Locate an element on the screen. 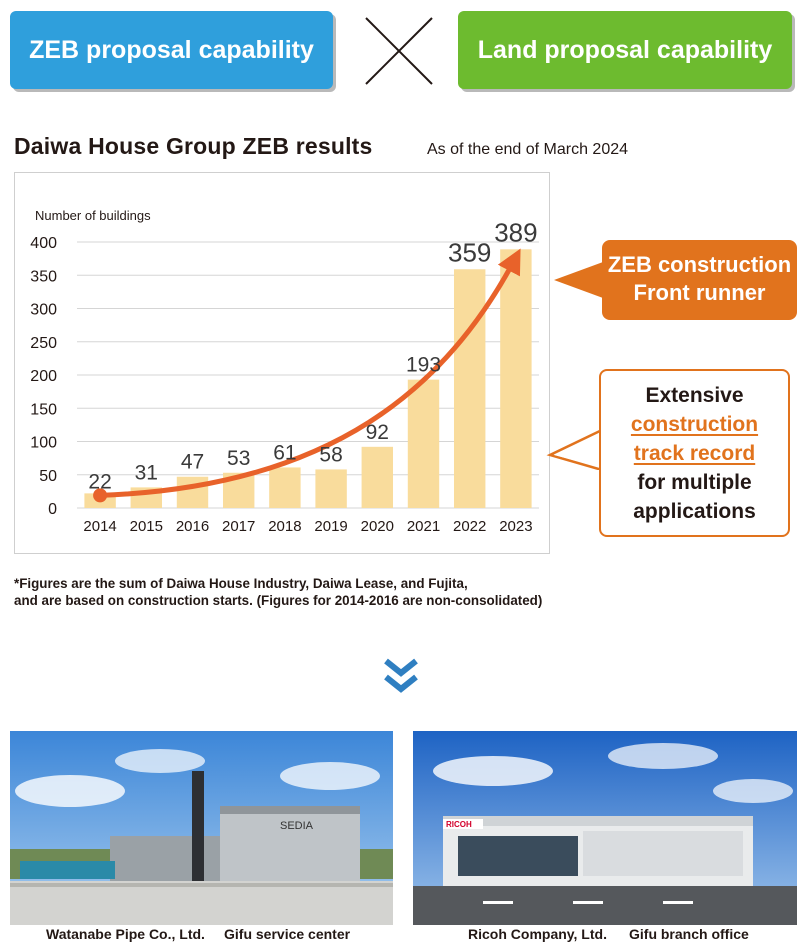 Image resolution: width=800 pixels, height=945 pixels. track-record-line-1: Extensive is located at coordinates (694, 395).